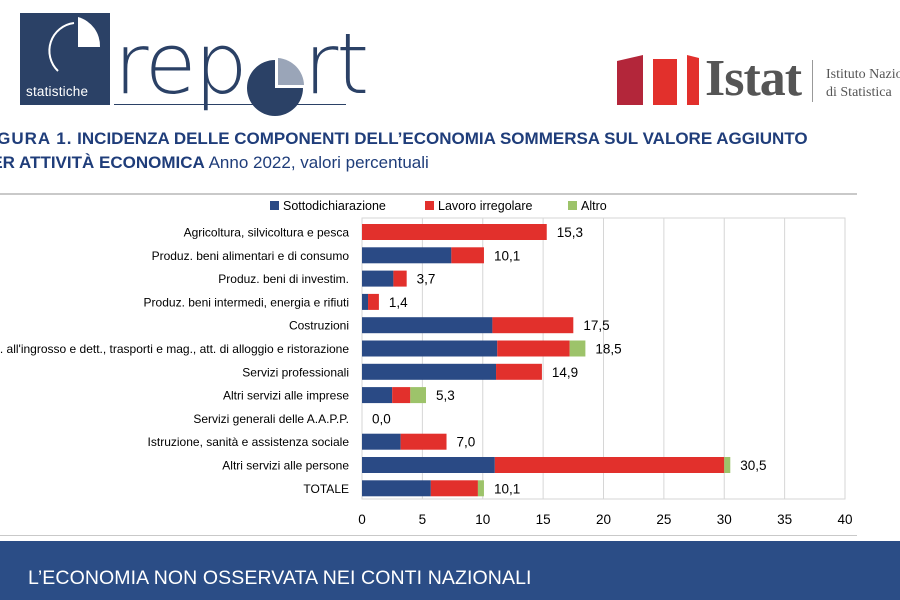 This screenshot has width=900, height=600. I want to click on series-logo-word: statistiche, so click(57, 91).